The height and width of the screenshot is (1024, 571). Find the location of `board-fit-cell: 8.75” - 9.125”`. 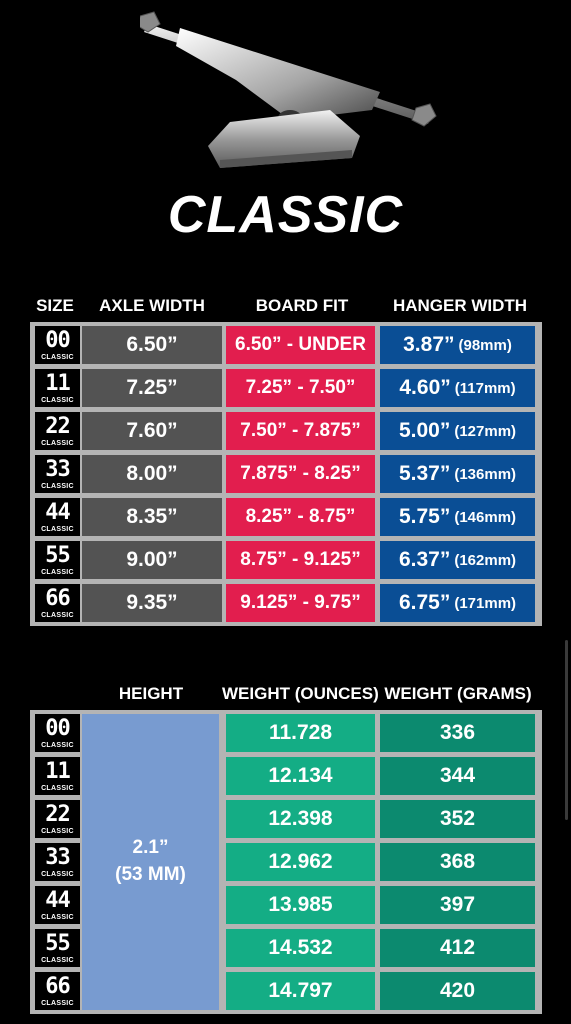

board-fit-cell: 8.75” - 9.125” is located at coordinates (300, 560).